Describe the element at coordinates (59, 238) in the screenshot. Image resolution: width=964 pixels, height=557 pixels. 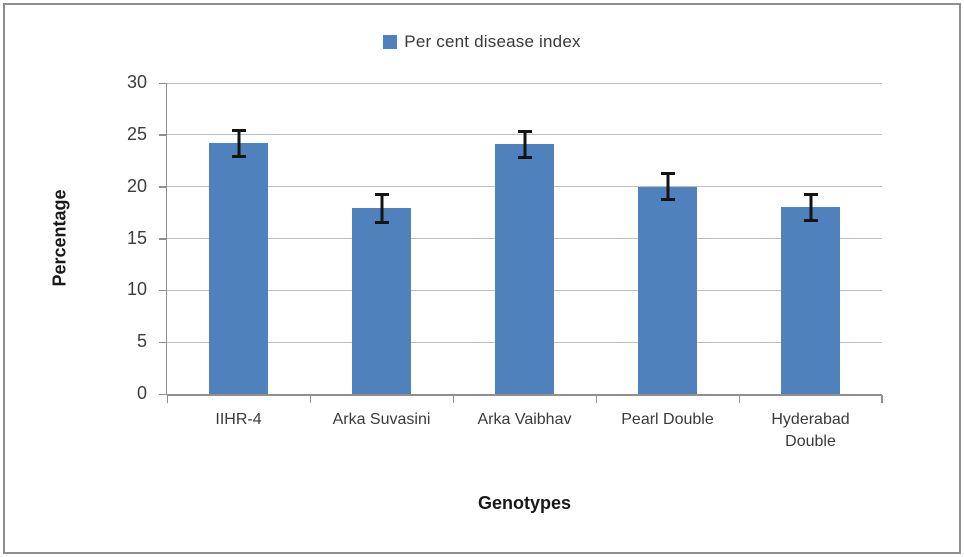
I see `y-axis-title: Percentage` at that location.